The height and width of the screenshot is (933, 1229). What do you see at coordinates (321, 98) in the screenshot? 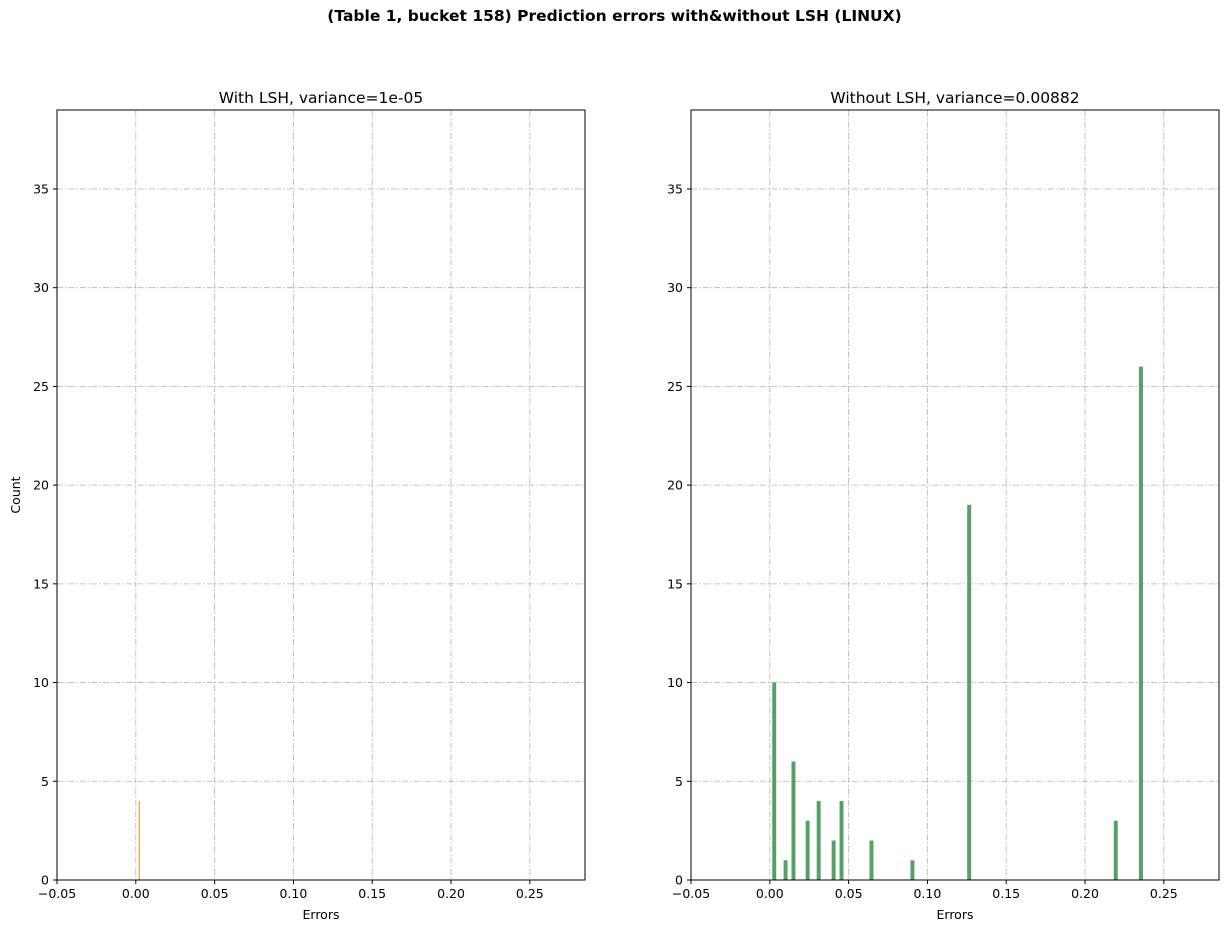
I see `chart-title: With LSH, variance=1e-05` at bounding box center [321, 98].